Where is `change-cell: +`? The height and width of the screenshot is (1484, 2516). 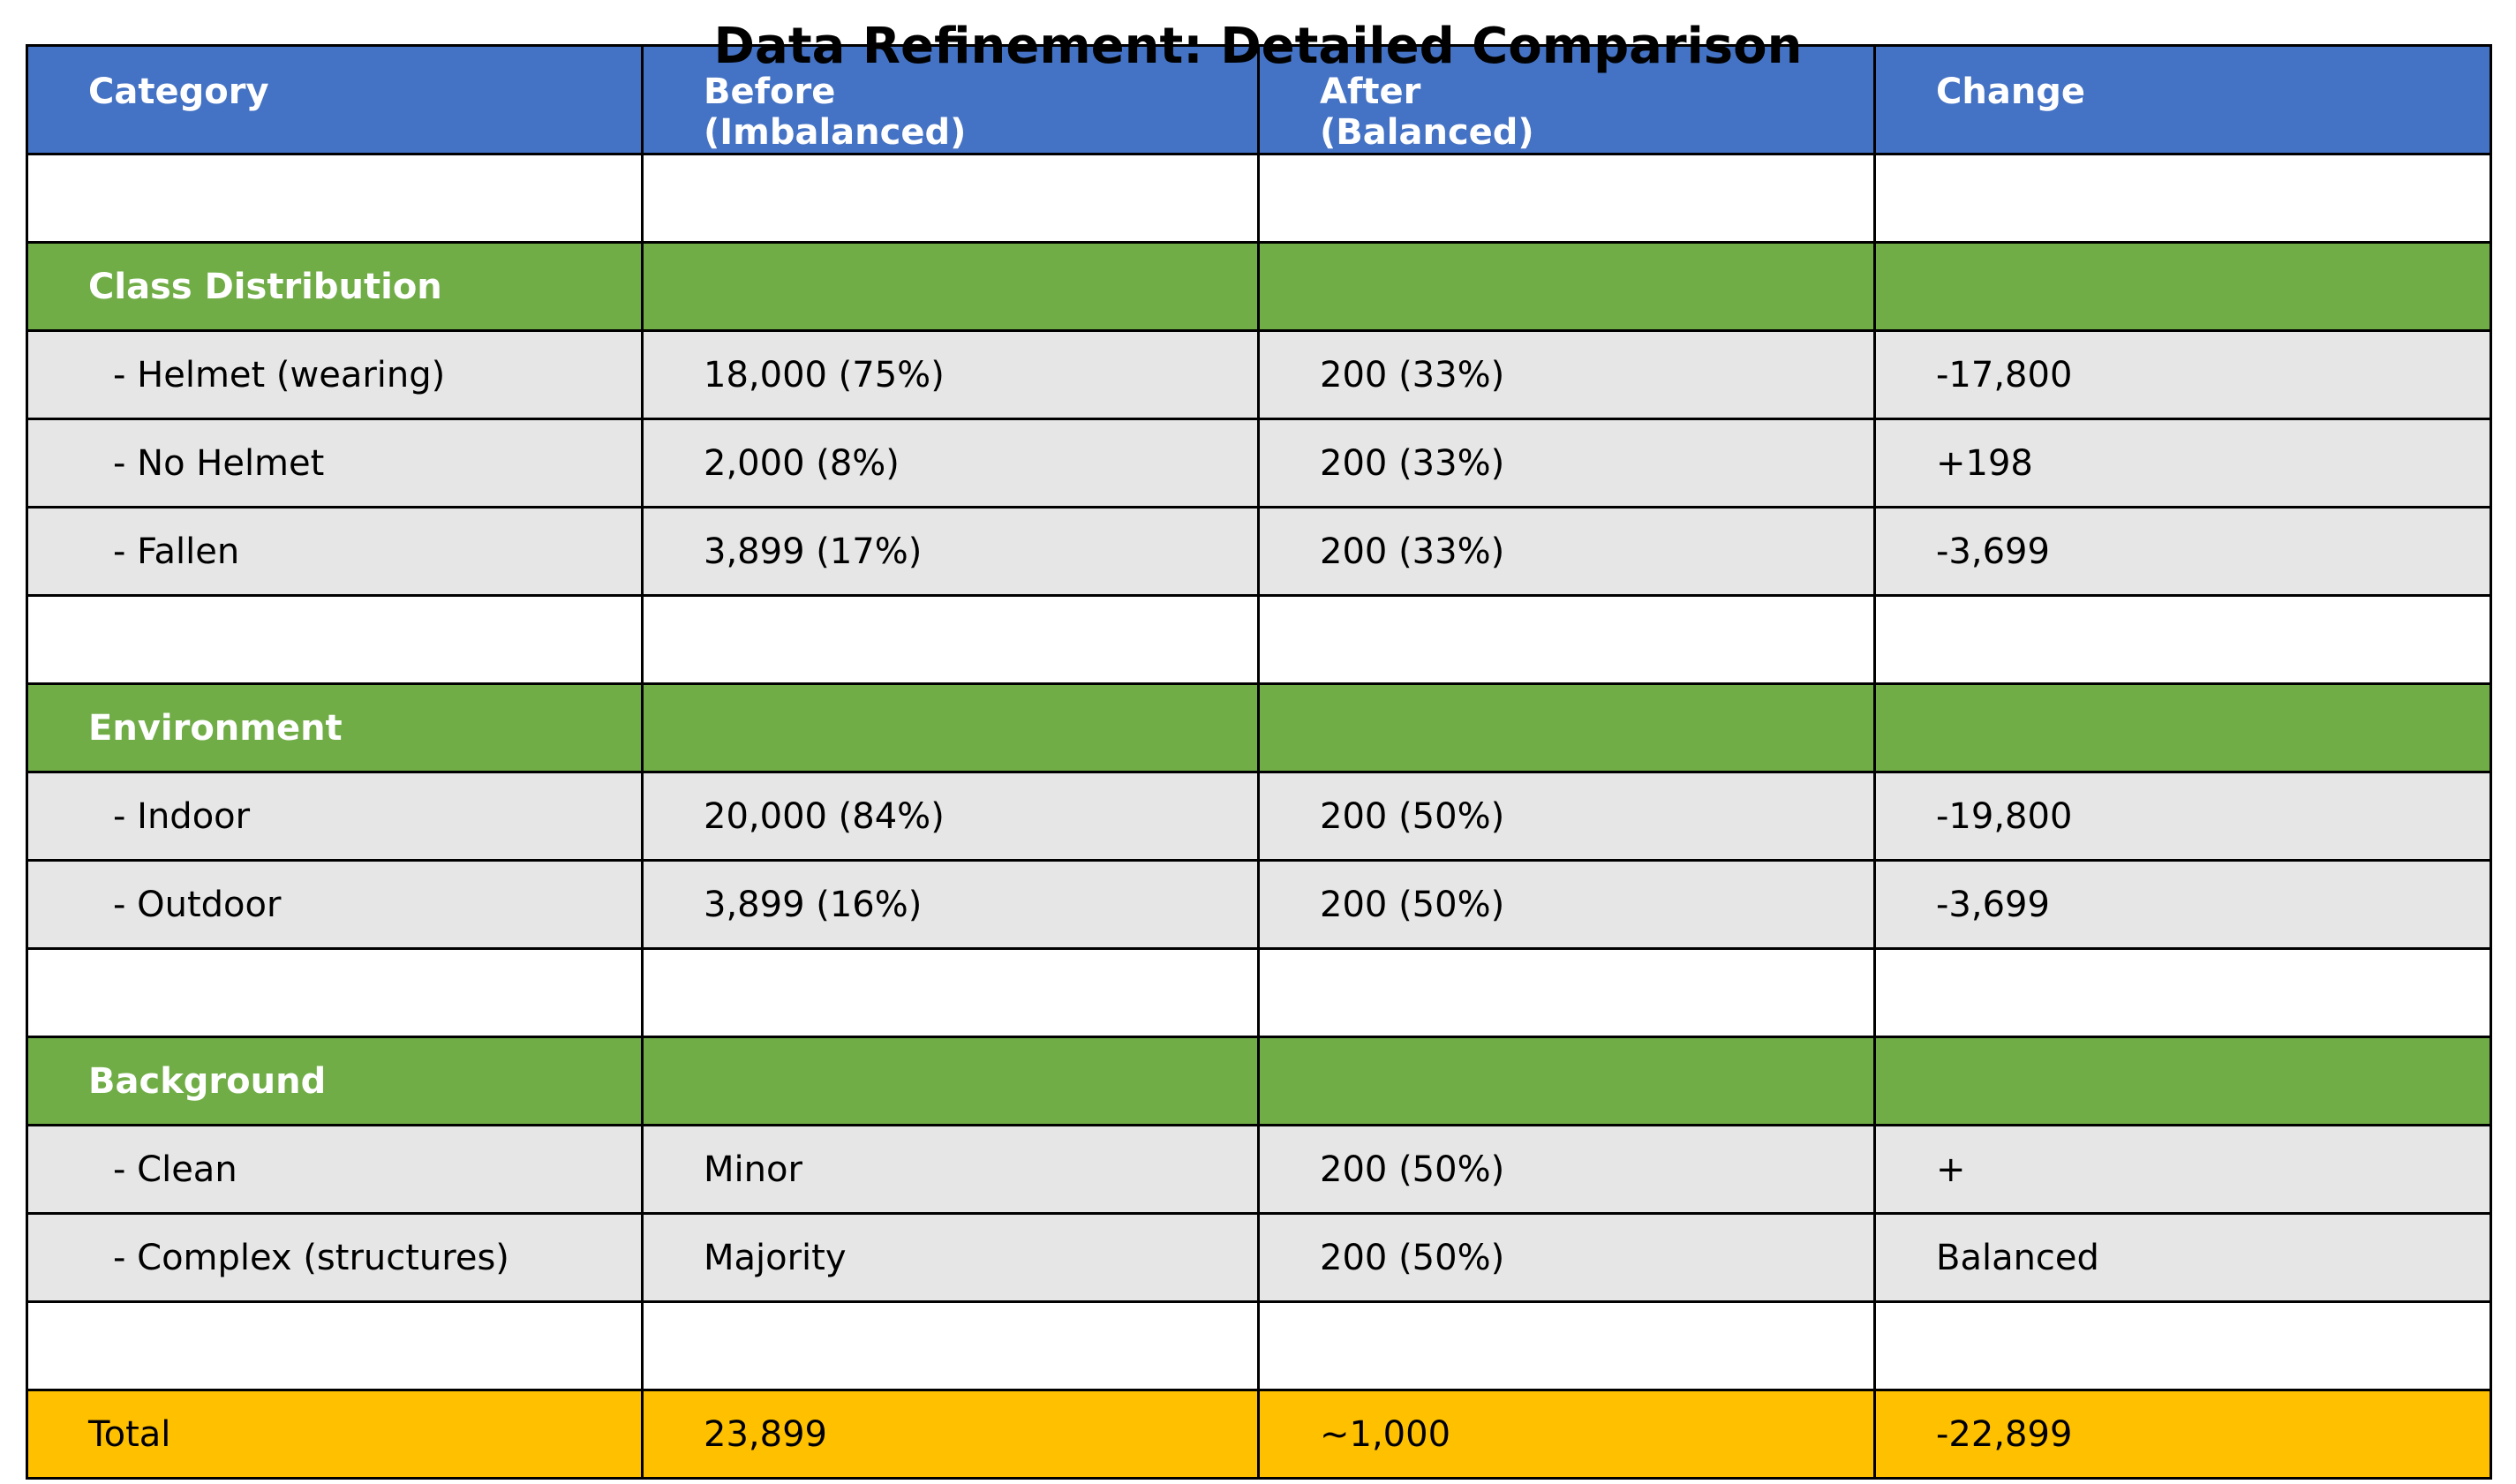 change-cell: + is located at coordinates (2182, 1169).